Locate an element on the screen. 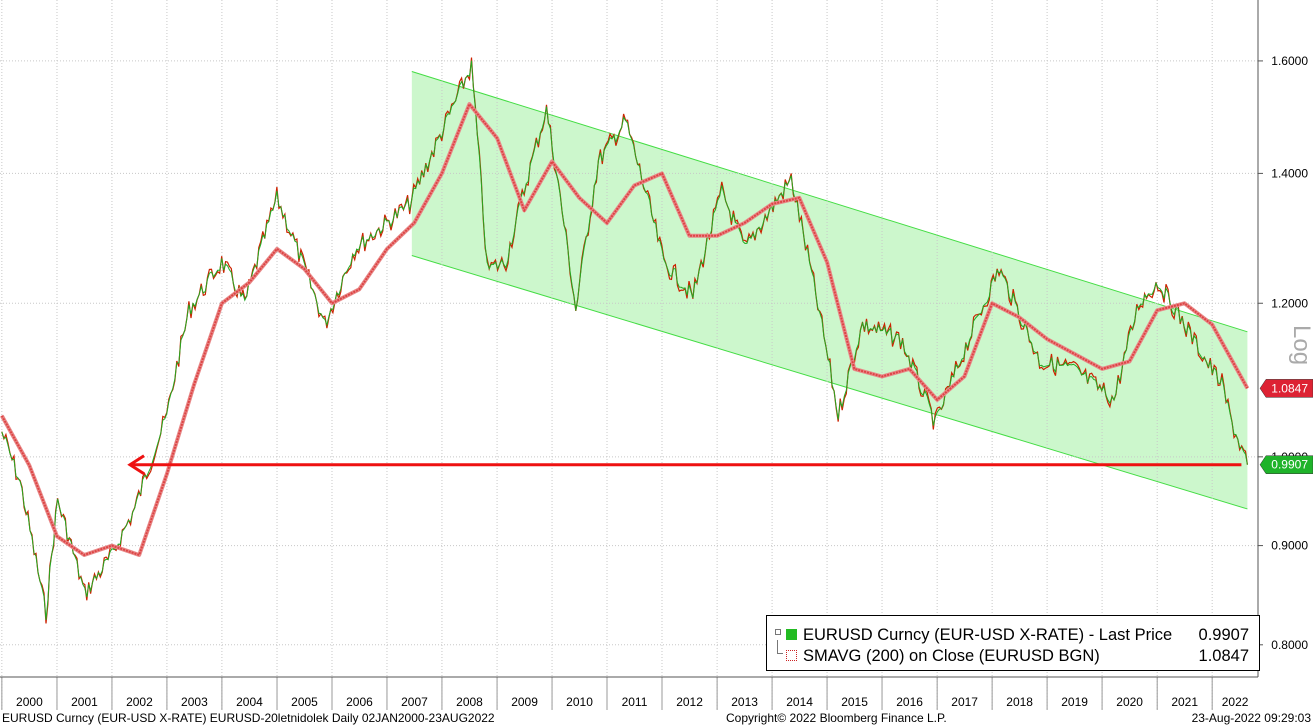 The height and width of the screenshot is (727, 1313). y-tick-label: 0.8000 is located at coordinates (1289, 645).